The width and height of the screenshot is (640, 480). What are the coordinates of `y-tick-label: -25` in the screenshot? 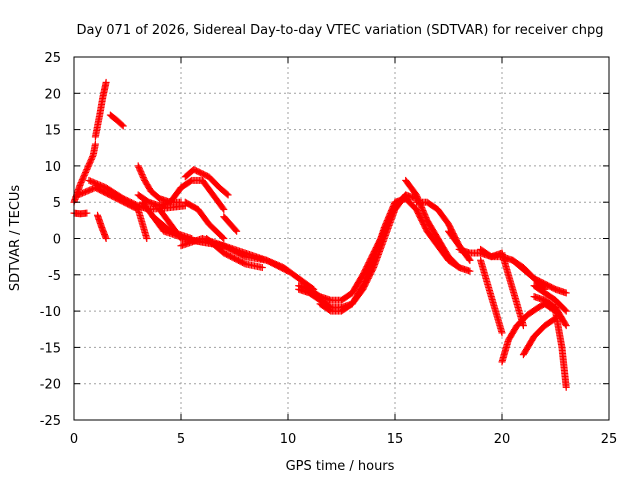 It's located at (50, 421).